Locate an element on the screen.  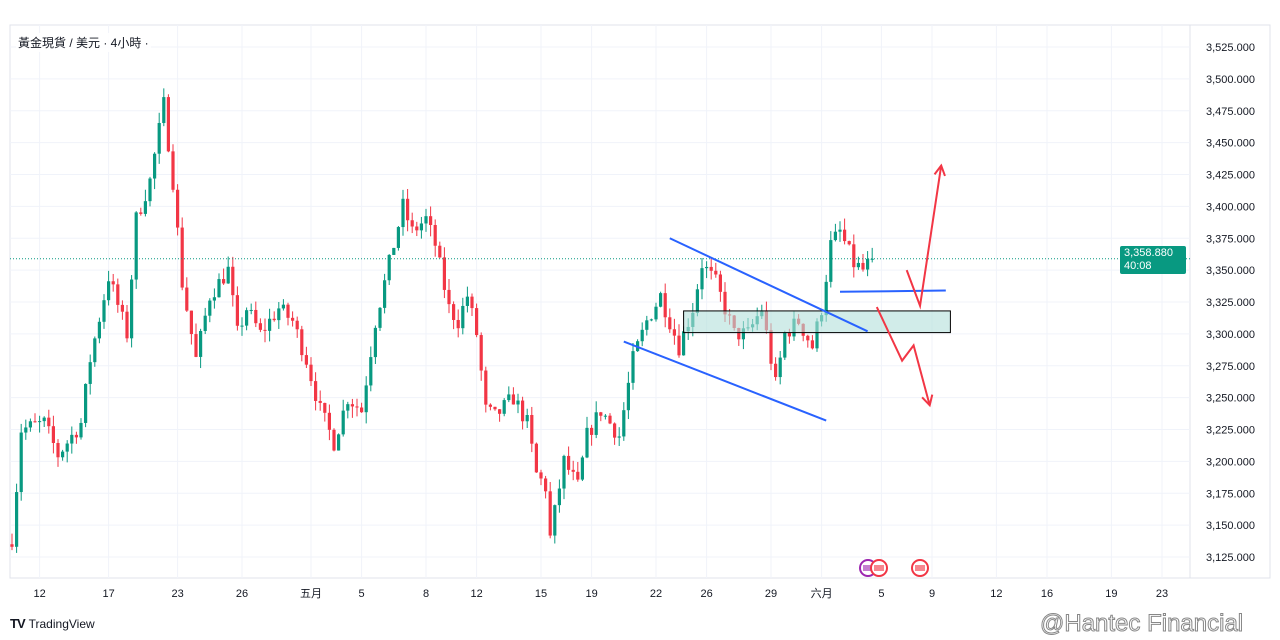
tradingview-logo-icon: TV is located at coordinates (18, 623).